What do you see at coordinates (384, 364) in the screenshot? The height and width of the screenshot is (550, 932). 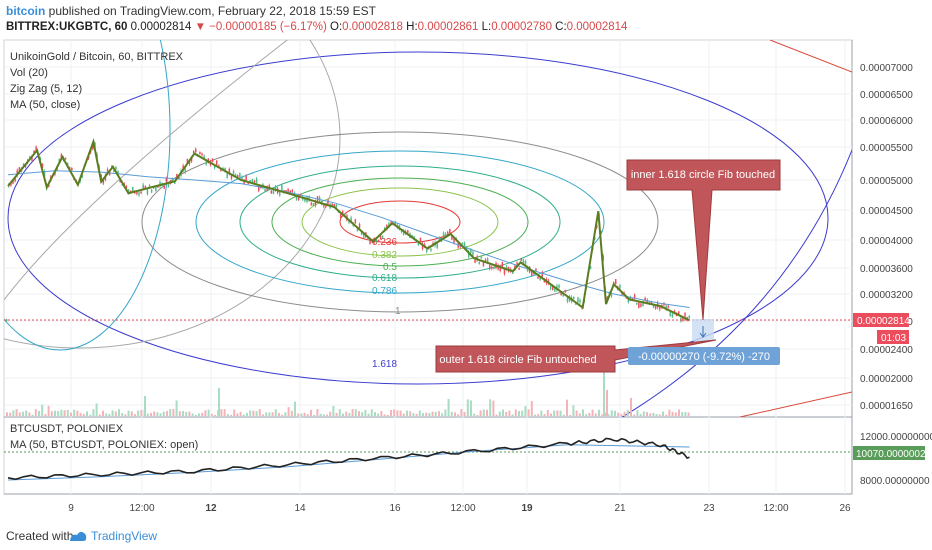 I see `fib-label-1618: 1.618` at bounding box center [384, 364].